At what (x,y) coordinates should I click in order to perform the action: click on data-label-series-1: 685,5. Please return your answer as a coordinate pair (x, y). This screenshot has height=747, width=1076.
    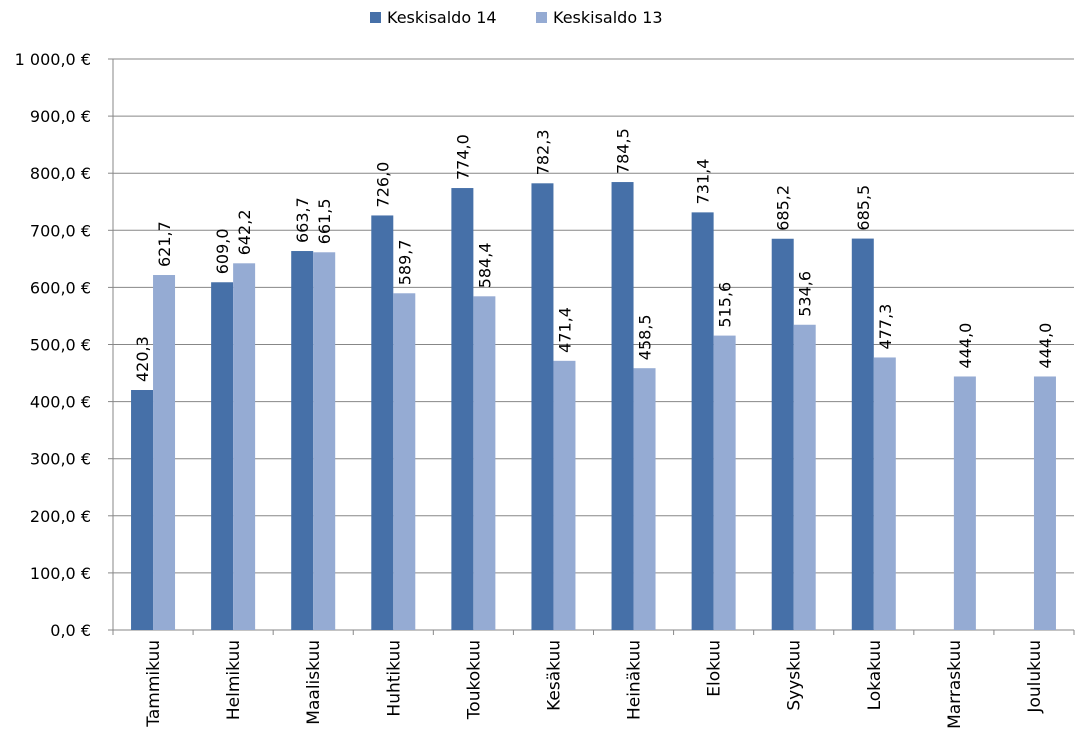
    Looking at the image, I should click on (863, 208).